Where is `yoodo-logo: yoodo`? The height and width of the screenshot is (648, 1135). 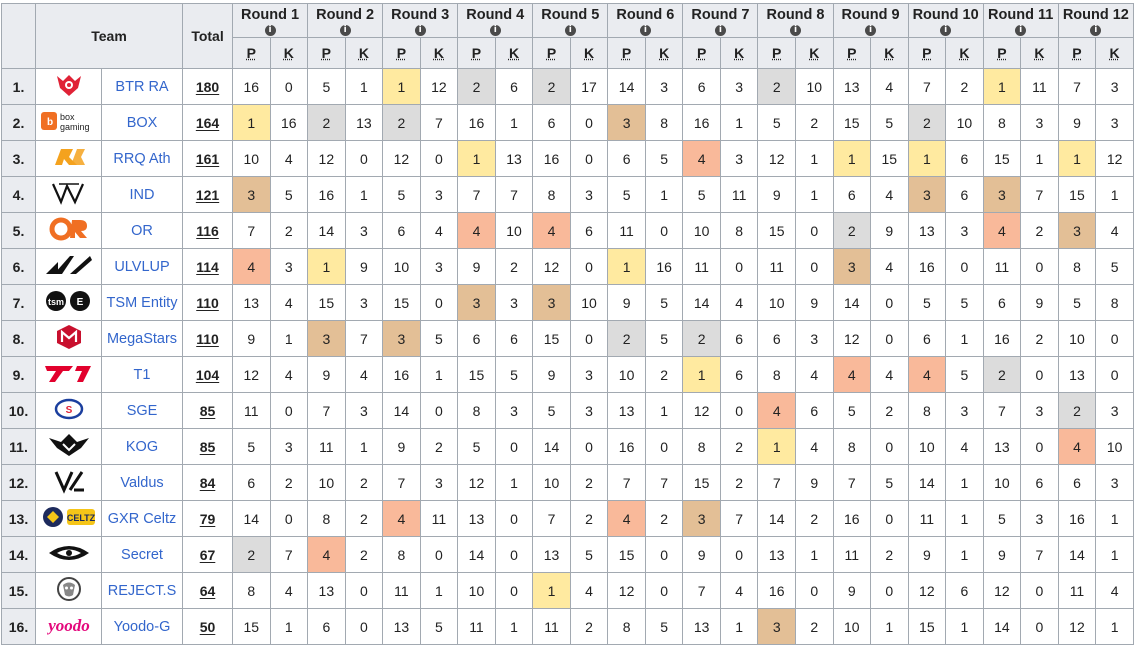
yoodo-logo: yoodo is located at coordinates (68, 626).